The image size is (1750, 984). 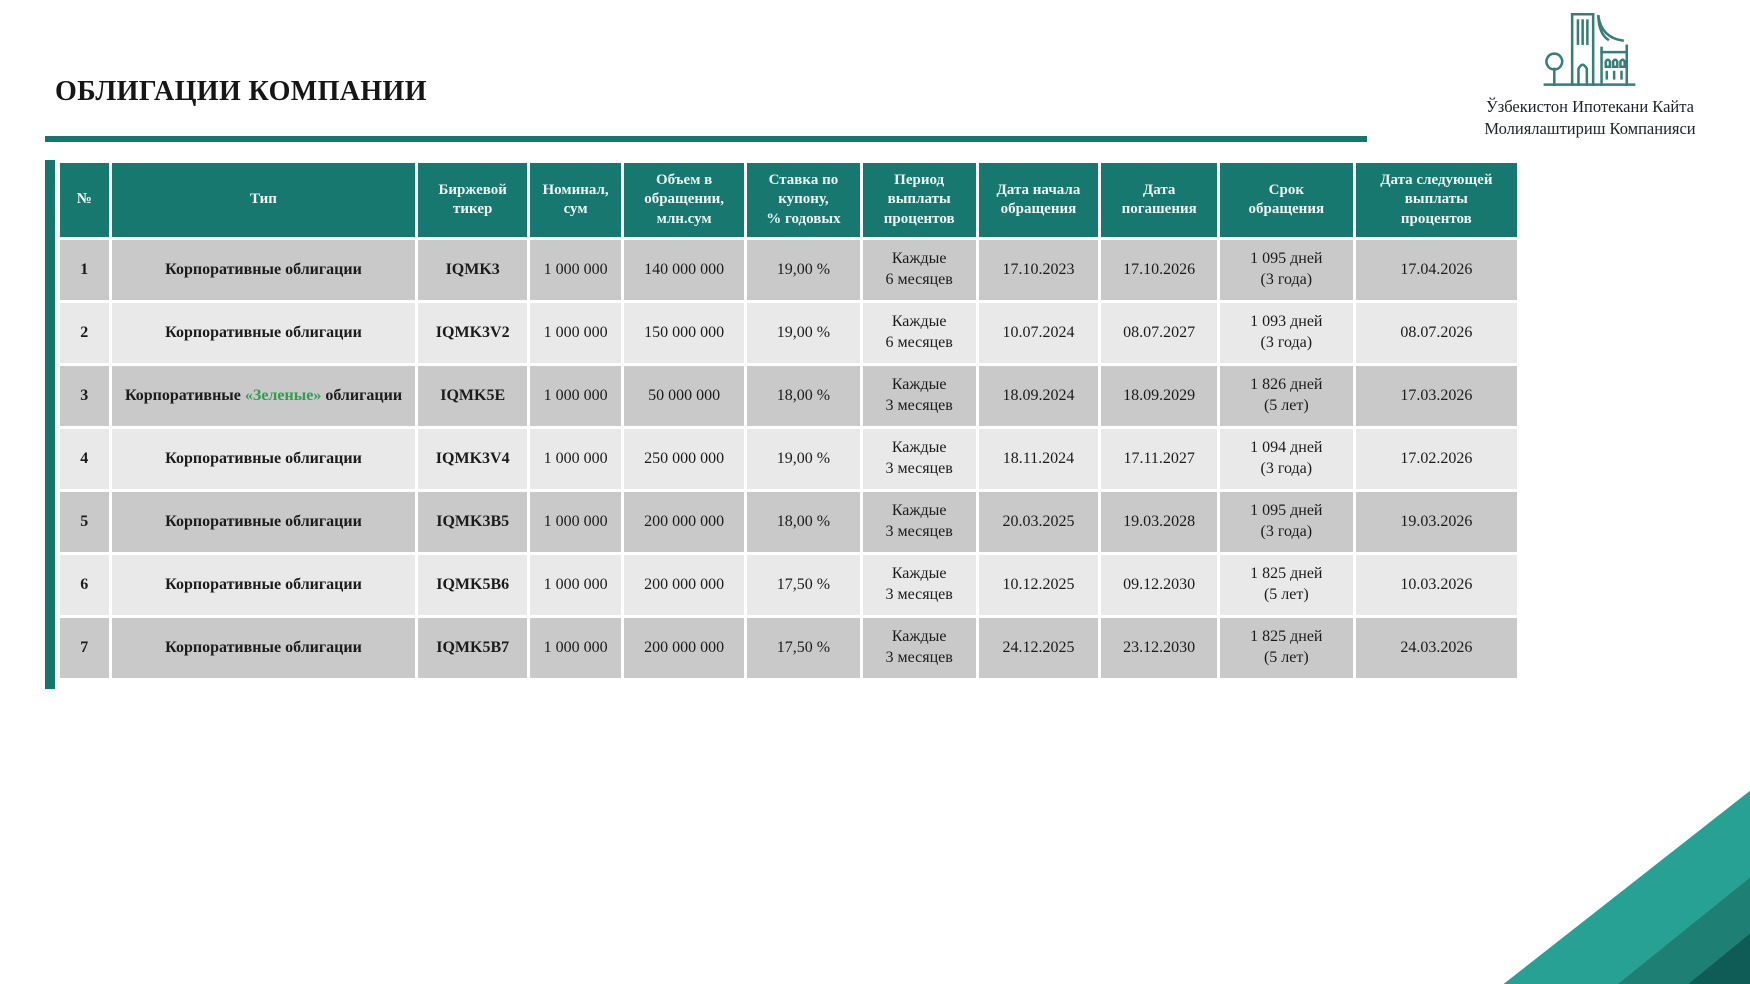 I want to click on row-number: 4, so click(x=84, y=459).